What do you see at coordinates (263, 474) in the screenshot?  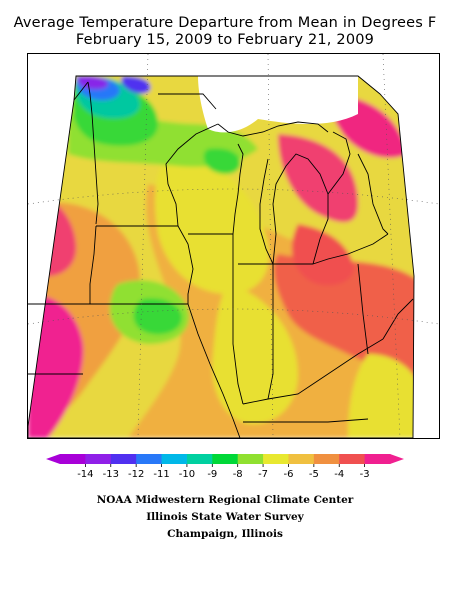 I see `legend-label: -7` at bounding box center [263, 474].